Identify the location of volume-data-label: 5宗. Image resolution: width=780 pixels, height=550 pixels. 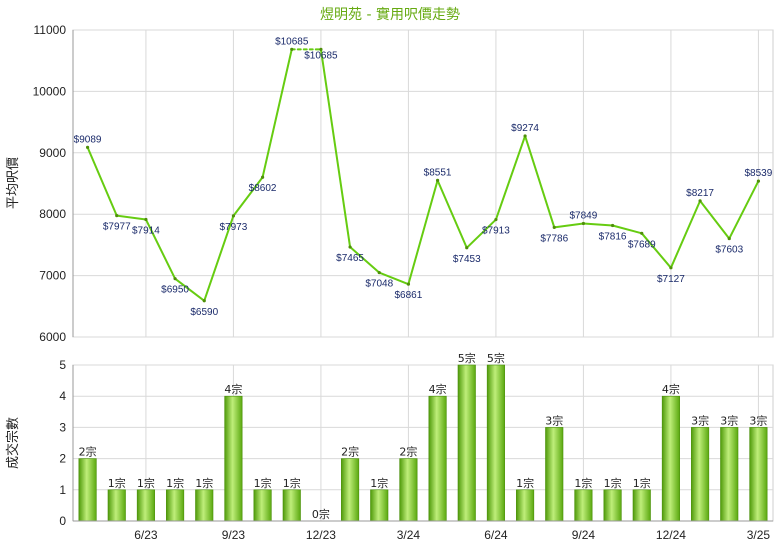
(467, 358).